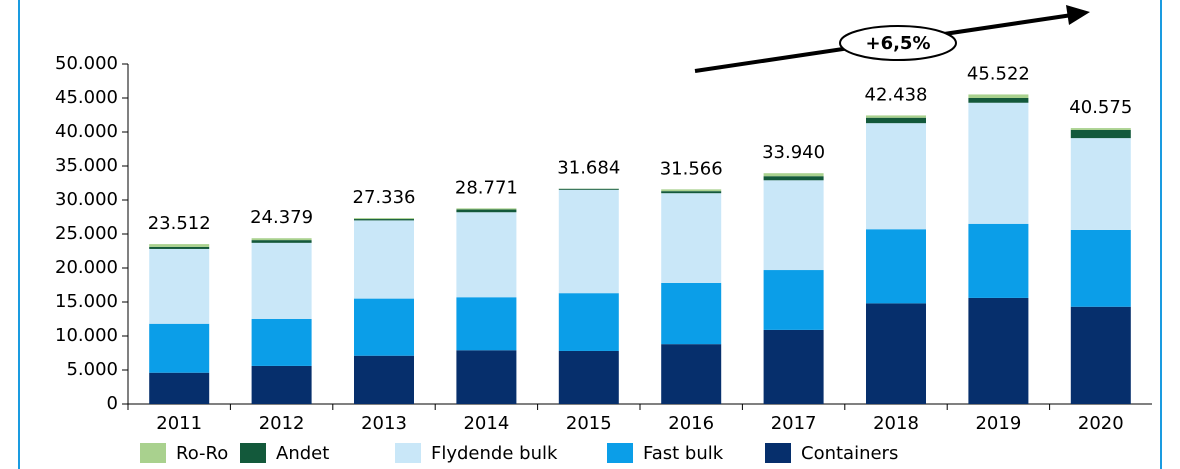 The image size is (1180, 469). What do you see at coordinates (683, 453) in the screenshot?
I see `legend-label: Fast bulk` at bounding box center [683, 453].